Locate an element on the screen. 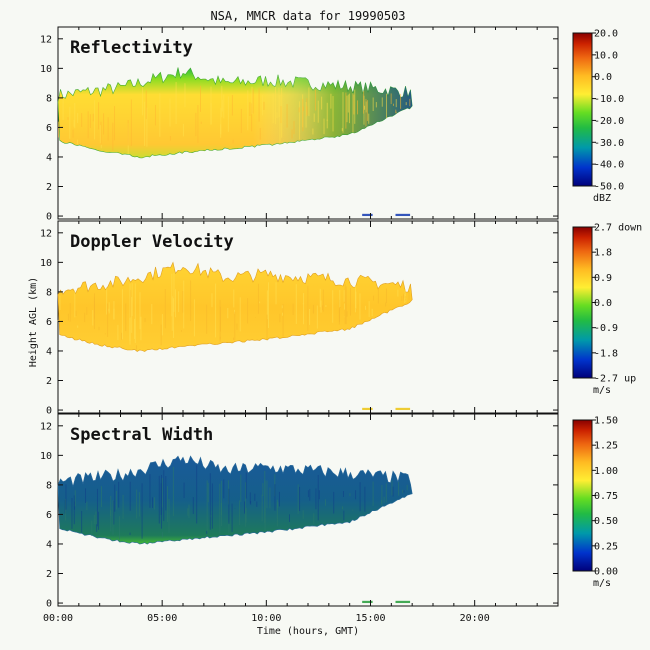 The image size is (650, 650). x-tick-label: 15:00 is located at coordinates (370, 618).